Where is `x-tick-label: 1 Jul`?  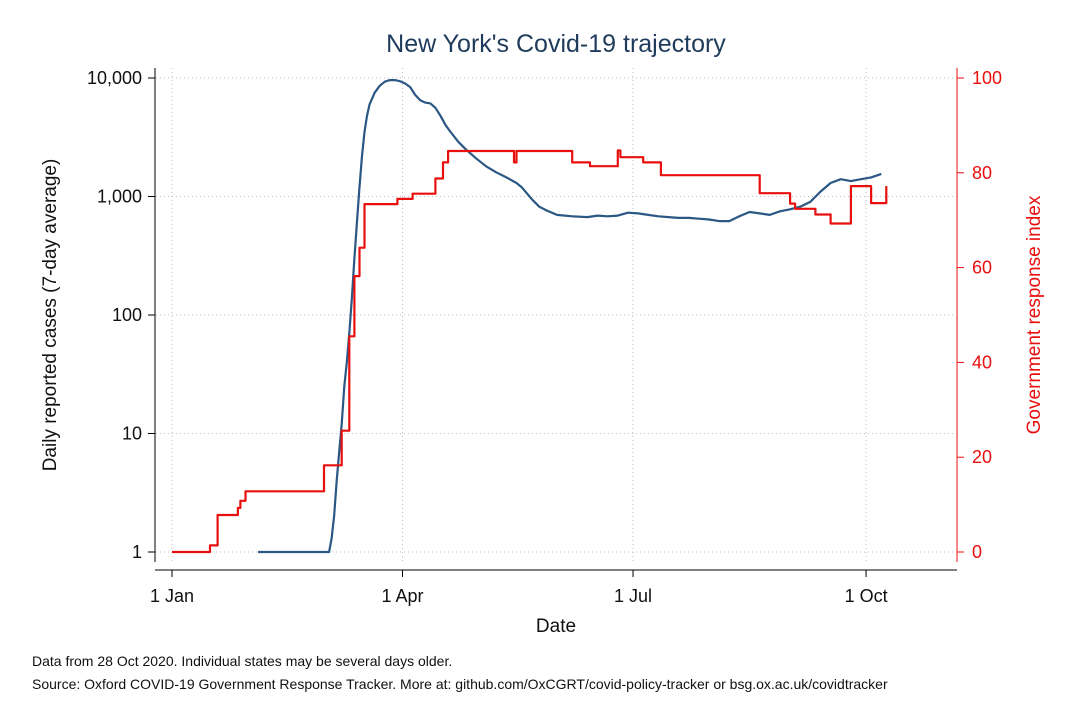 x-tick-label: 1 Jul is located at coordinates (633, 596).